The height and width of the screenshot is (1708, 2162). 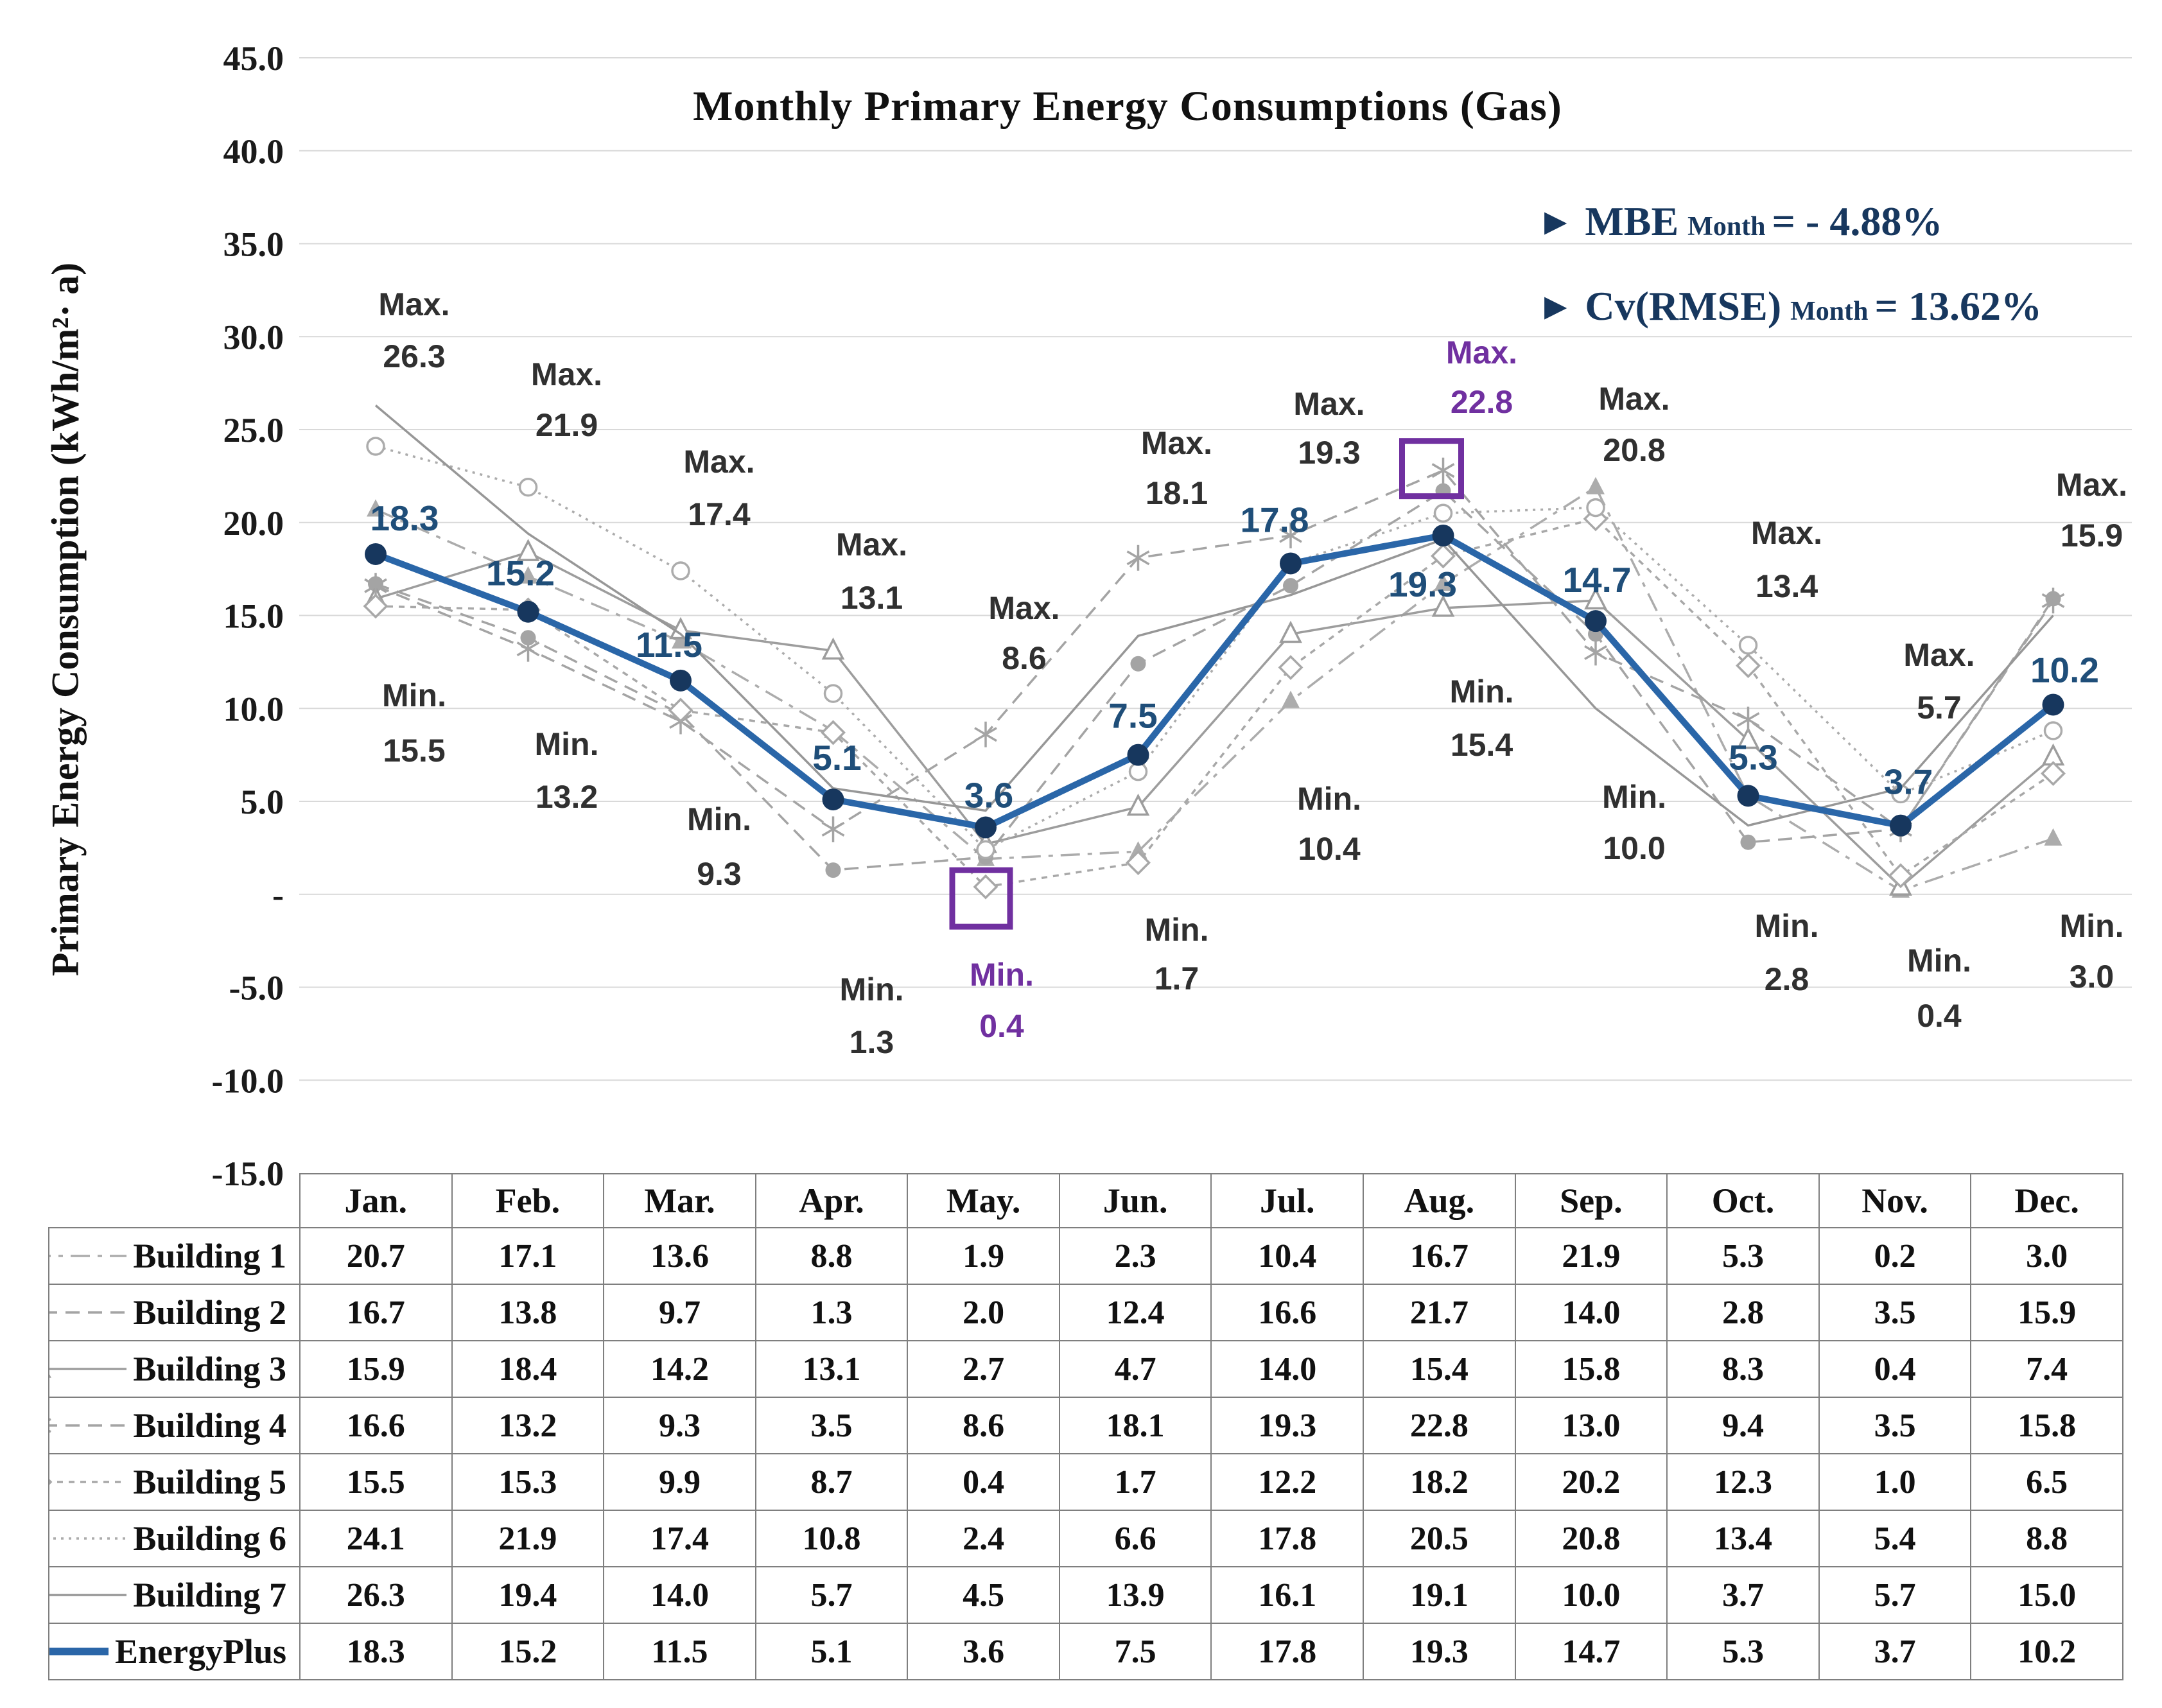 I want to click on energyplus-data-label: 19.3, so click(x=1422, y=584).